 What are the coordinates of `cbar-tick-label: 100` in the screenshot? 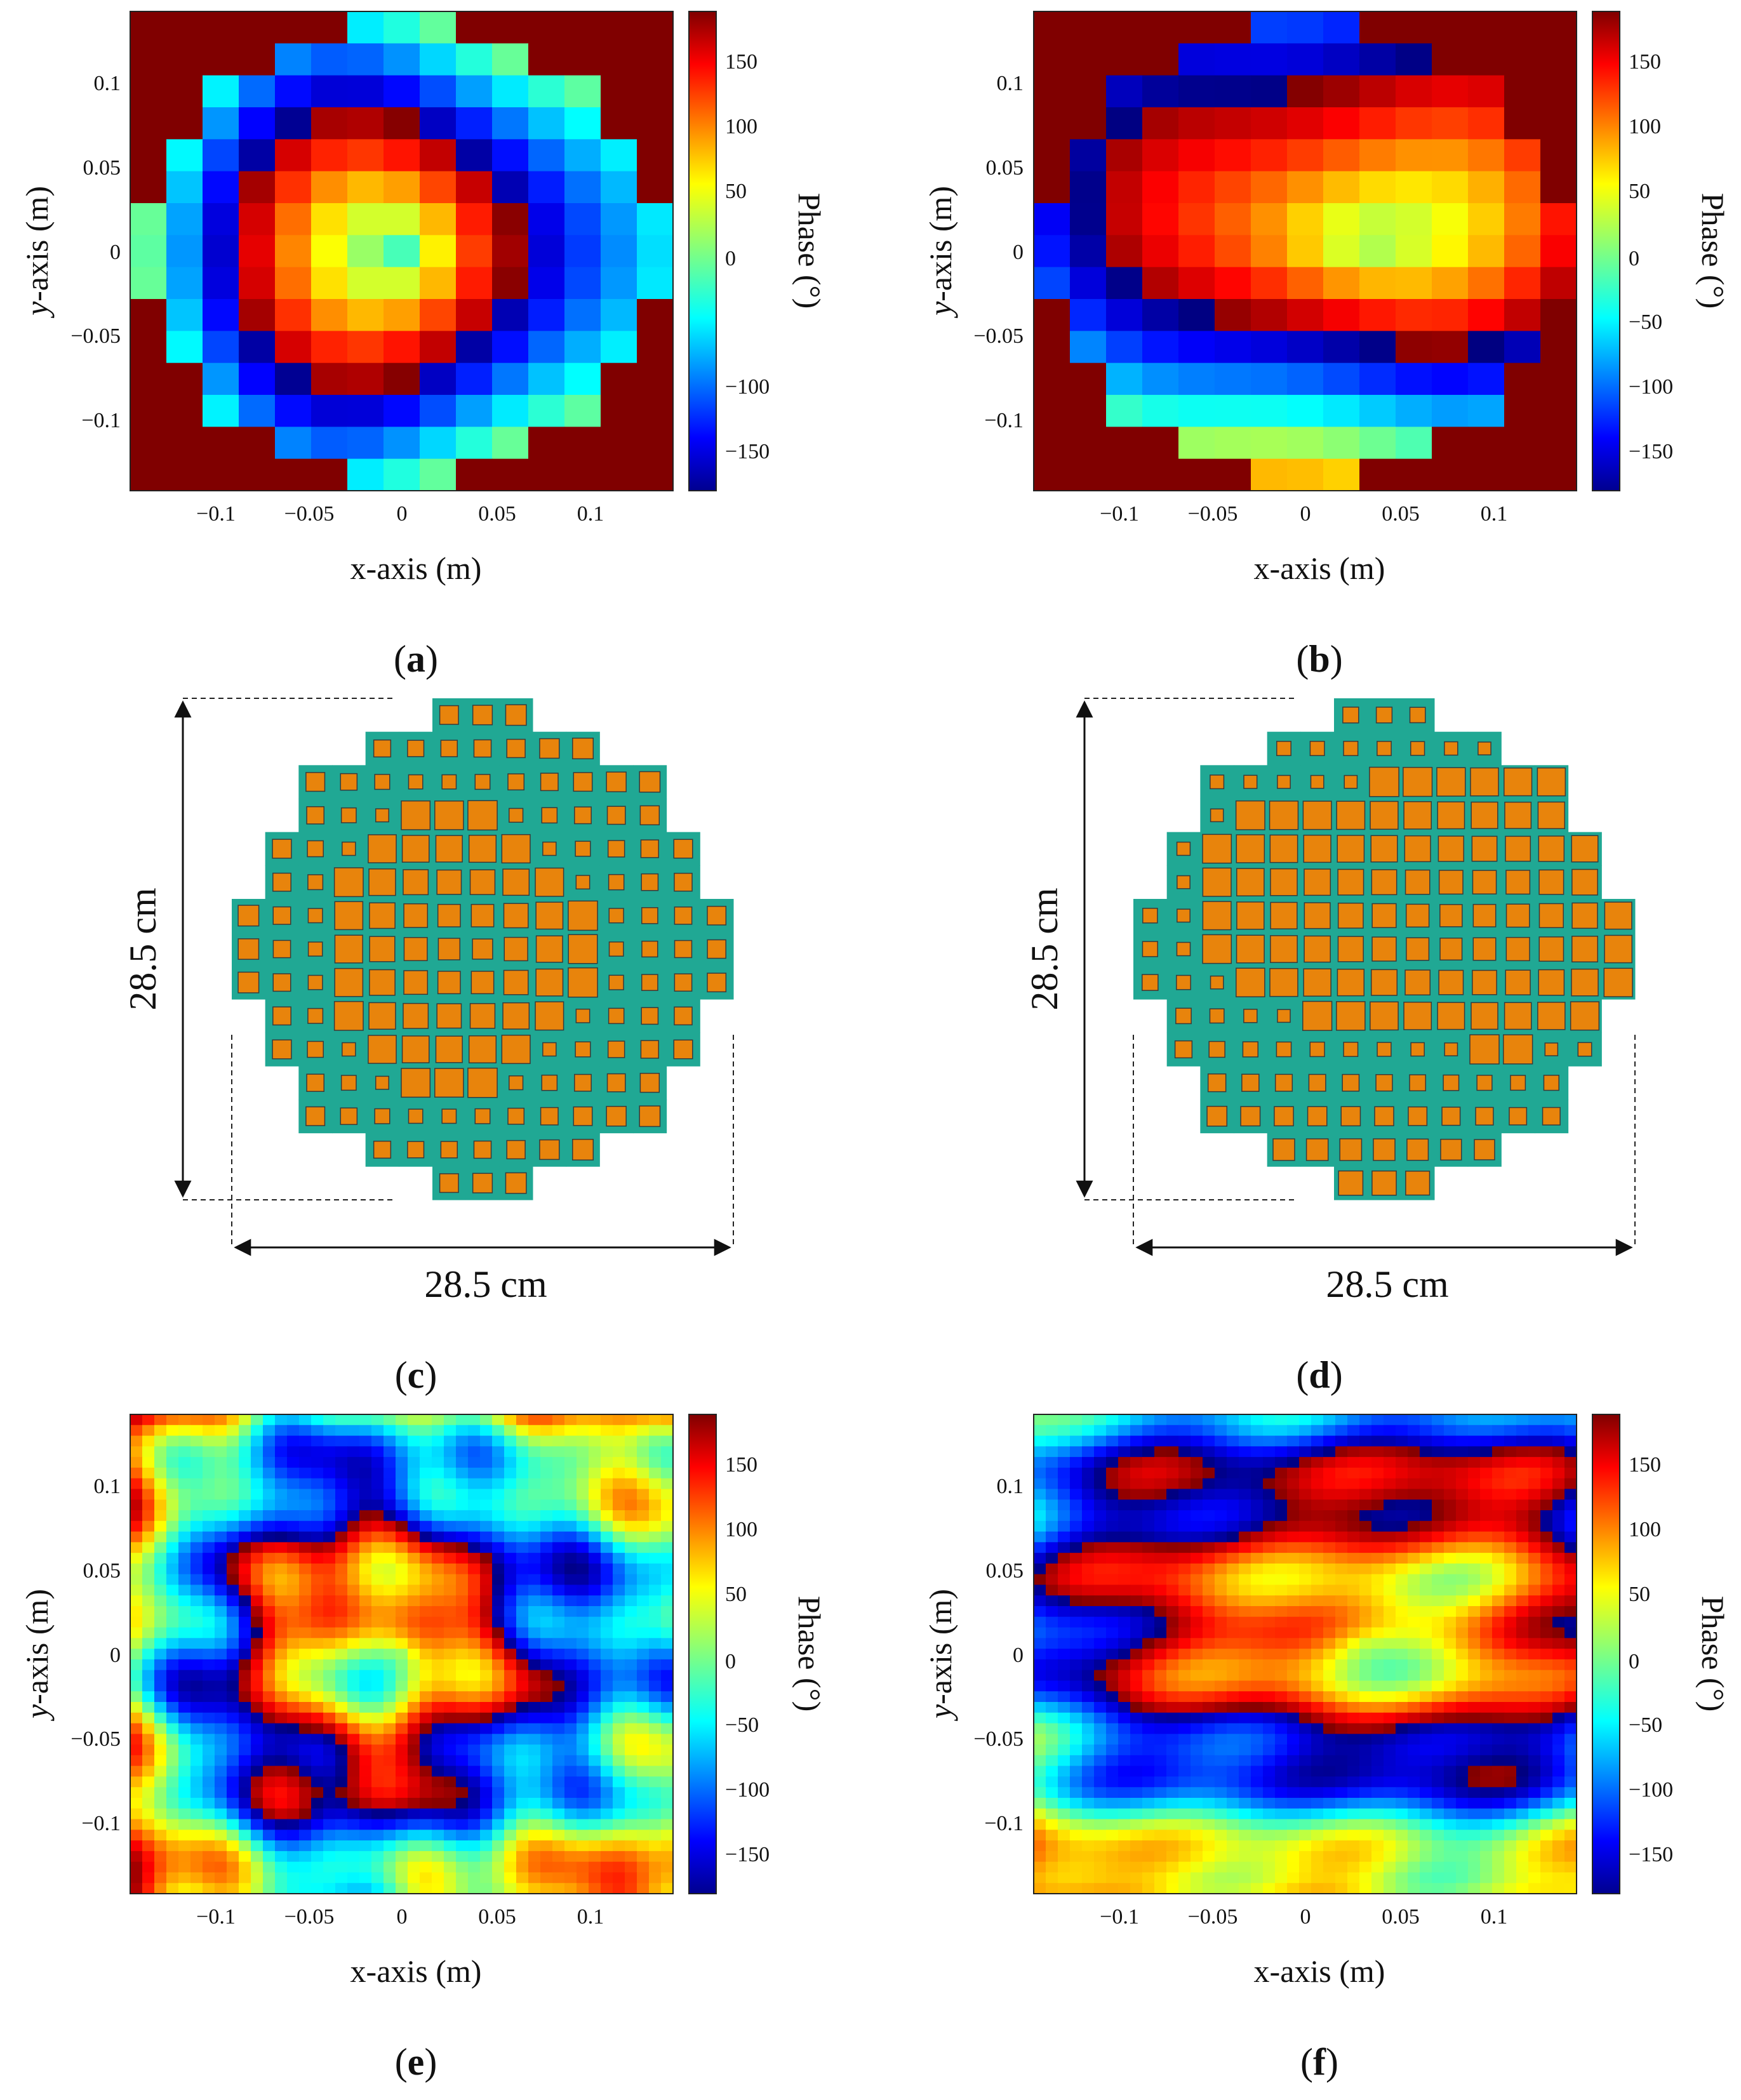 It's located at (741, 1529).